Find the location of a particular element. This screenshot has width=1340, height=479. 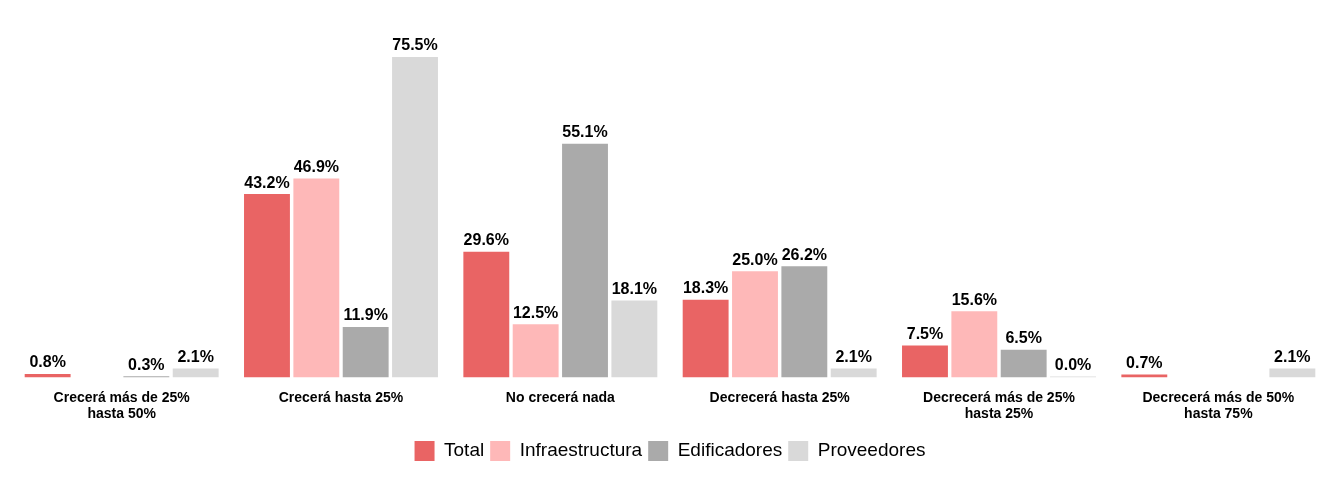

data-label: 11.9% is located at coordinates (365, 315).